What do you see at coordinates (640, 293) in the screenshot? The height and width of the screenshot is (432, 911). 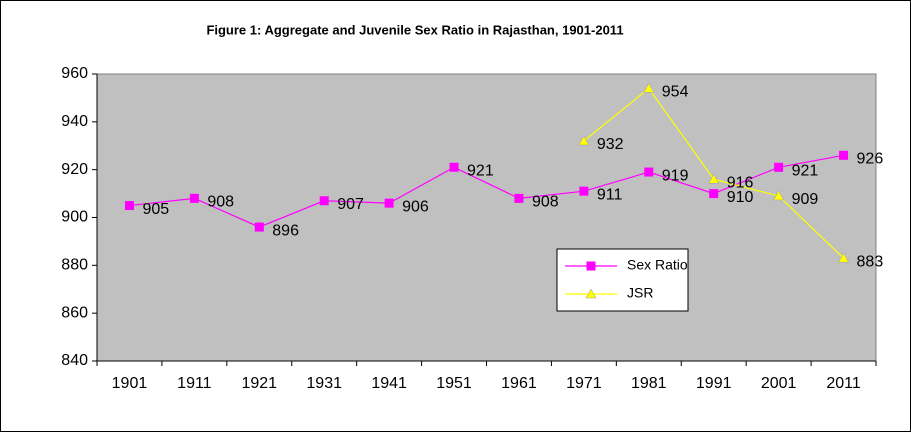 I see `legend-label: JSR` at bounding box center [640, 293].